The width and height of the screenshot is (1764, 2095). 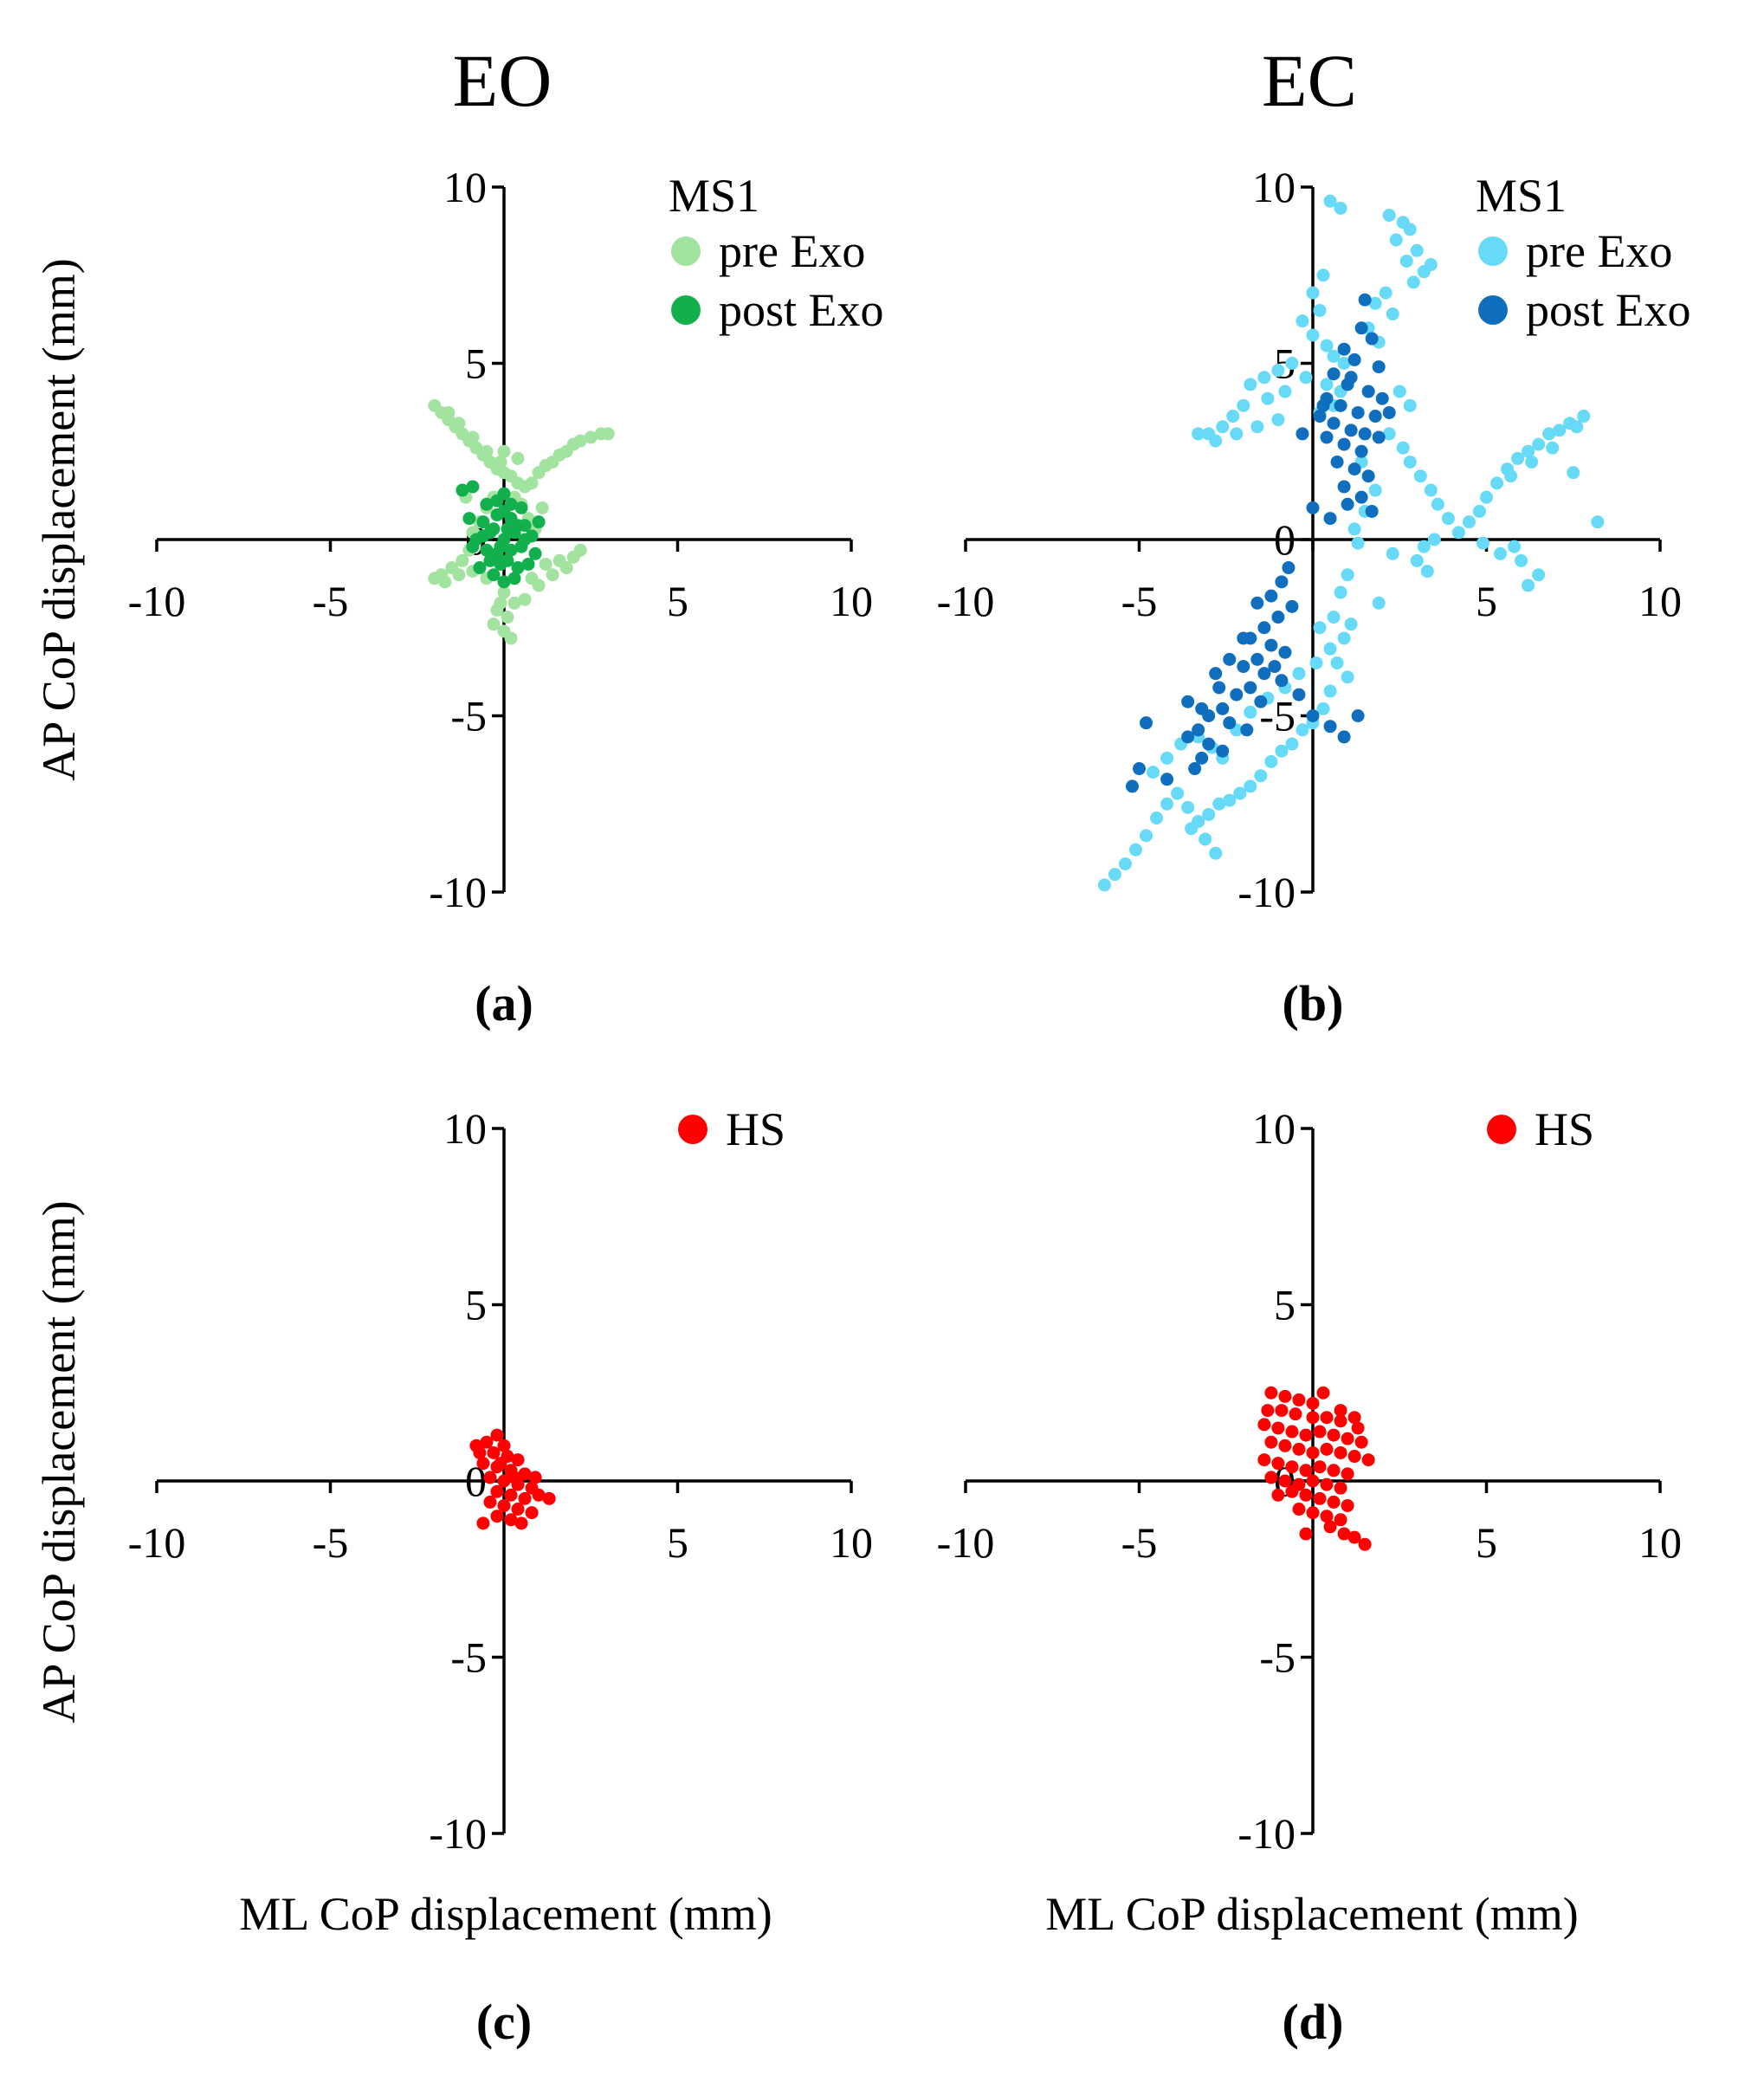 What do you see at coordinates (1285, 1305) in the screenshot?
I see `y-tick-label: 5` at bounding box center [1285, 1305].